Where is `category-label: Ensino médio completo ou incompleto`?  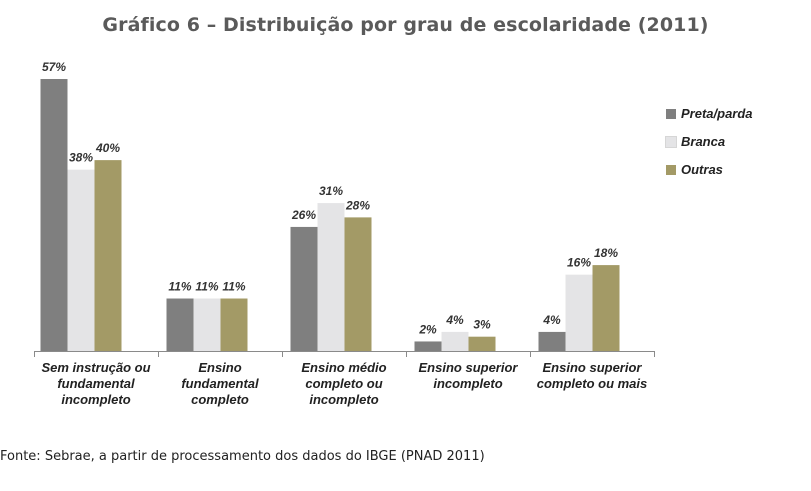
category-label: Ensino médio completo ou incompleto is located at coordinates (344, 384).